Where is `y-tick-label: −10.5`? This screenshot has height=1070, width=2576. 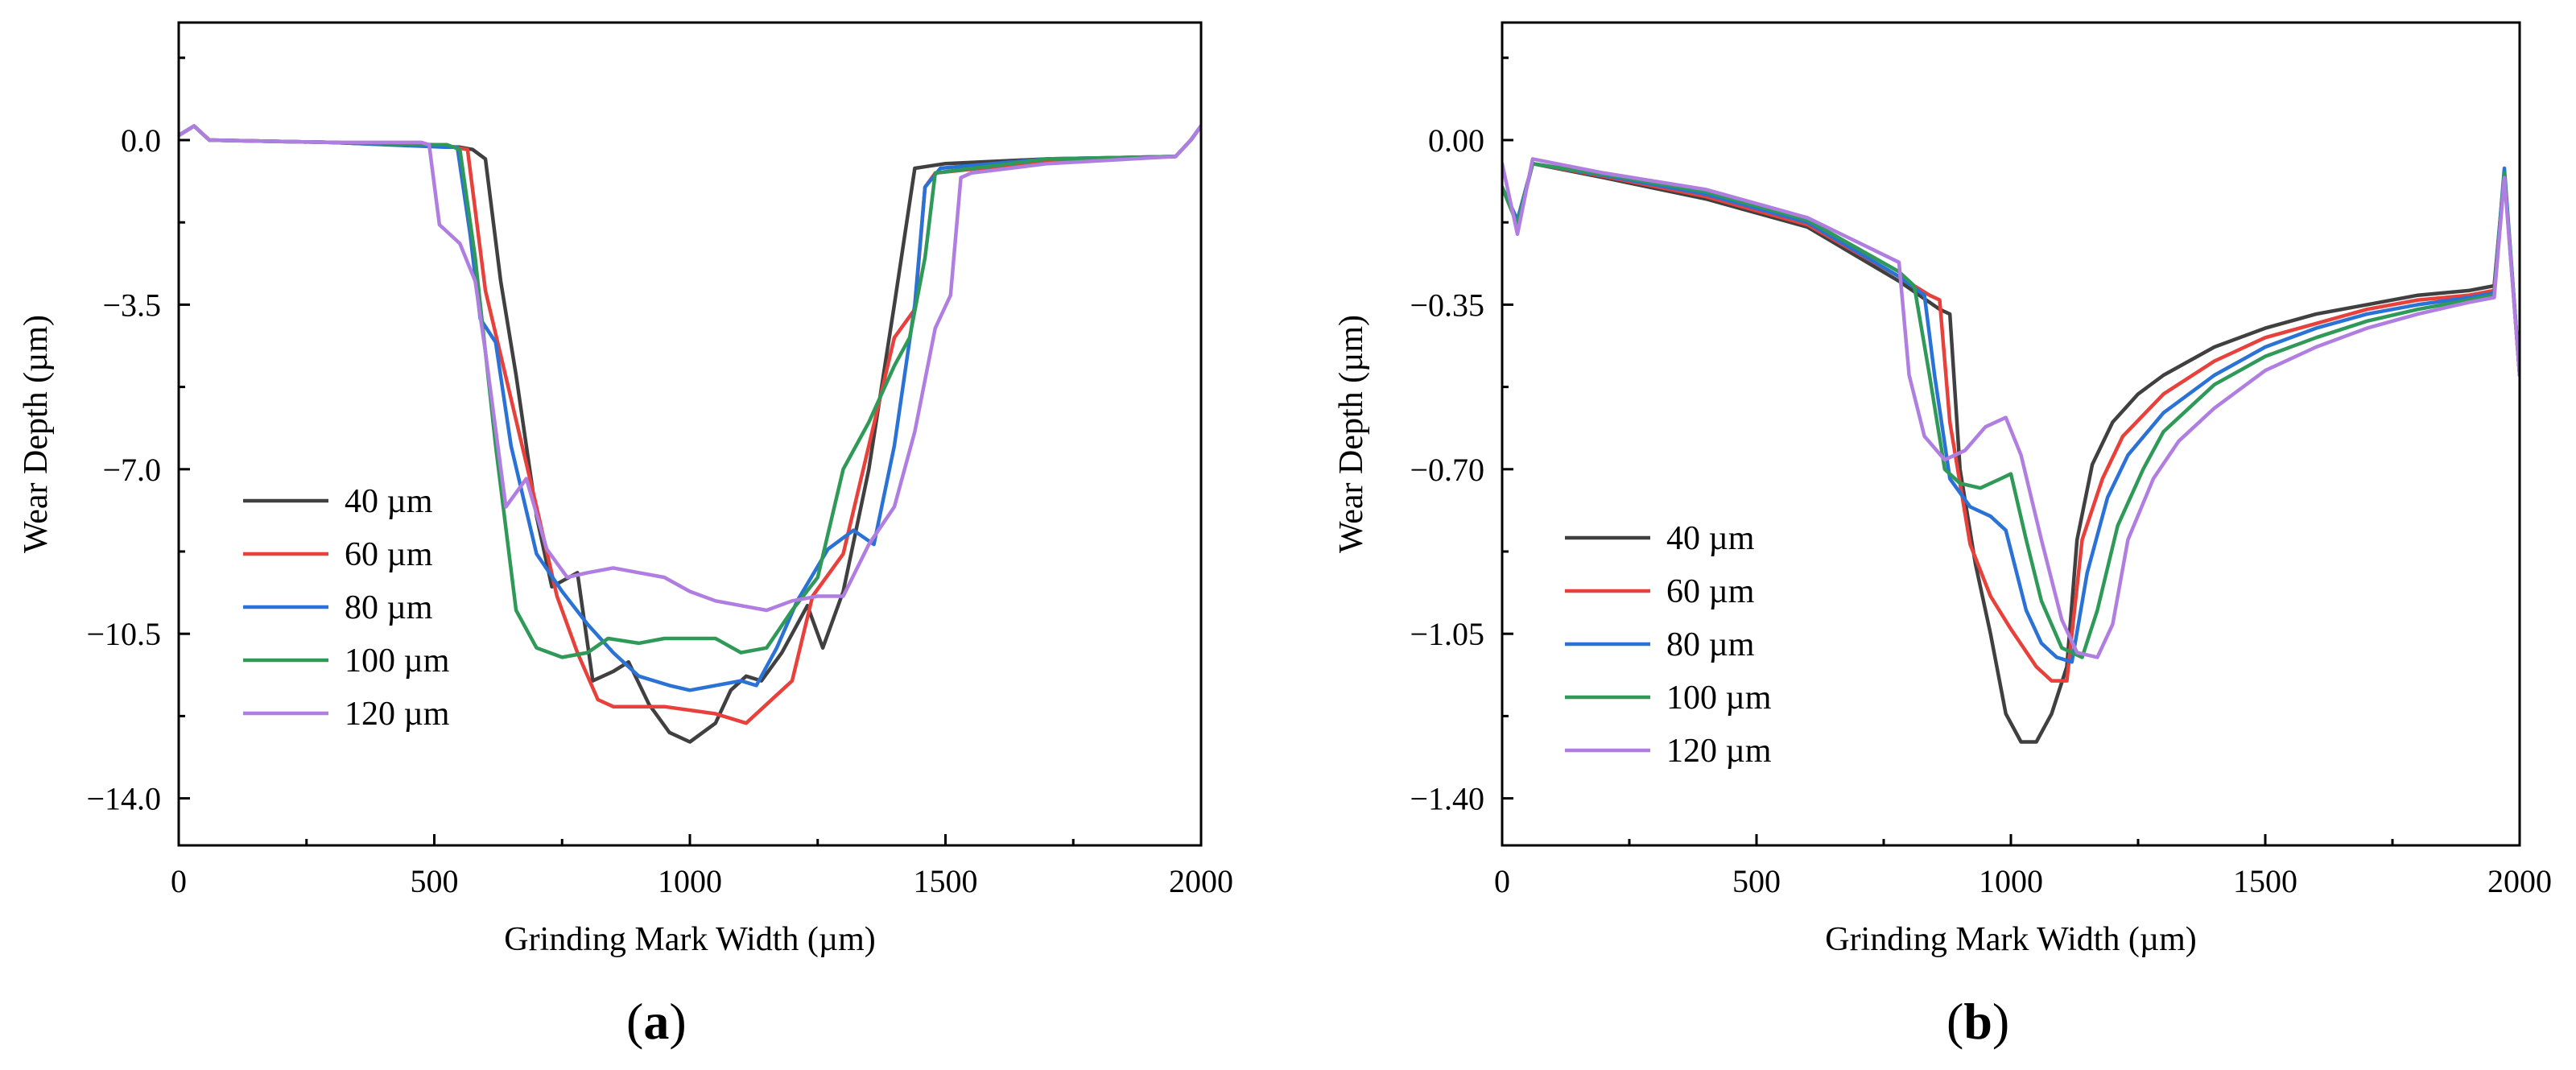
y-tick-label: −10.5 is located at coordinates (123, 634).